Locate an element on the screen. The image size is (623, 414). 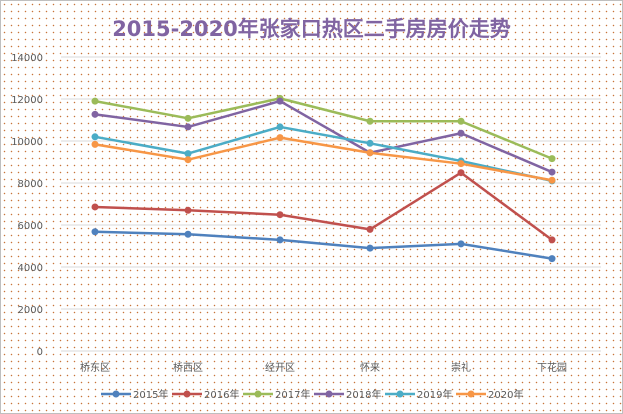
series-line-2015年 is located at coordinates (323, 245).